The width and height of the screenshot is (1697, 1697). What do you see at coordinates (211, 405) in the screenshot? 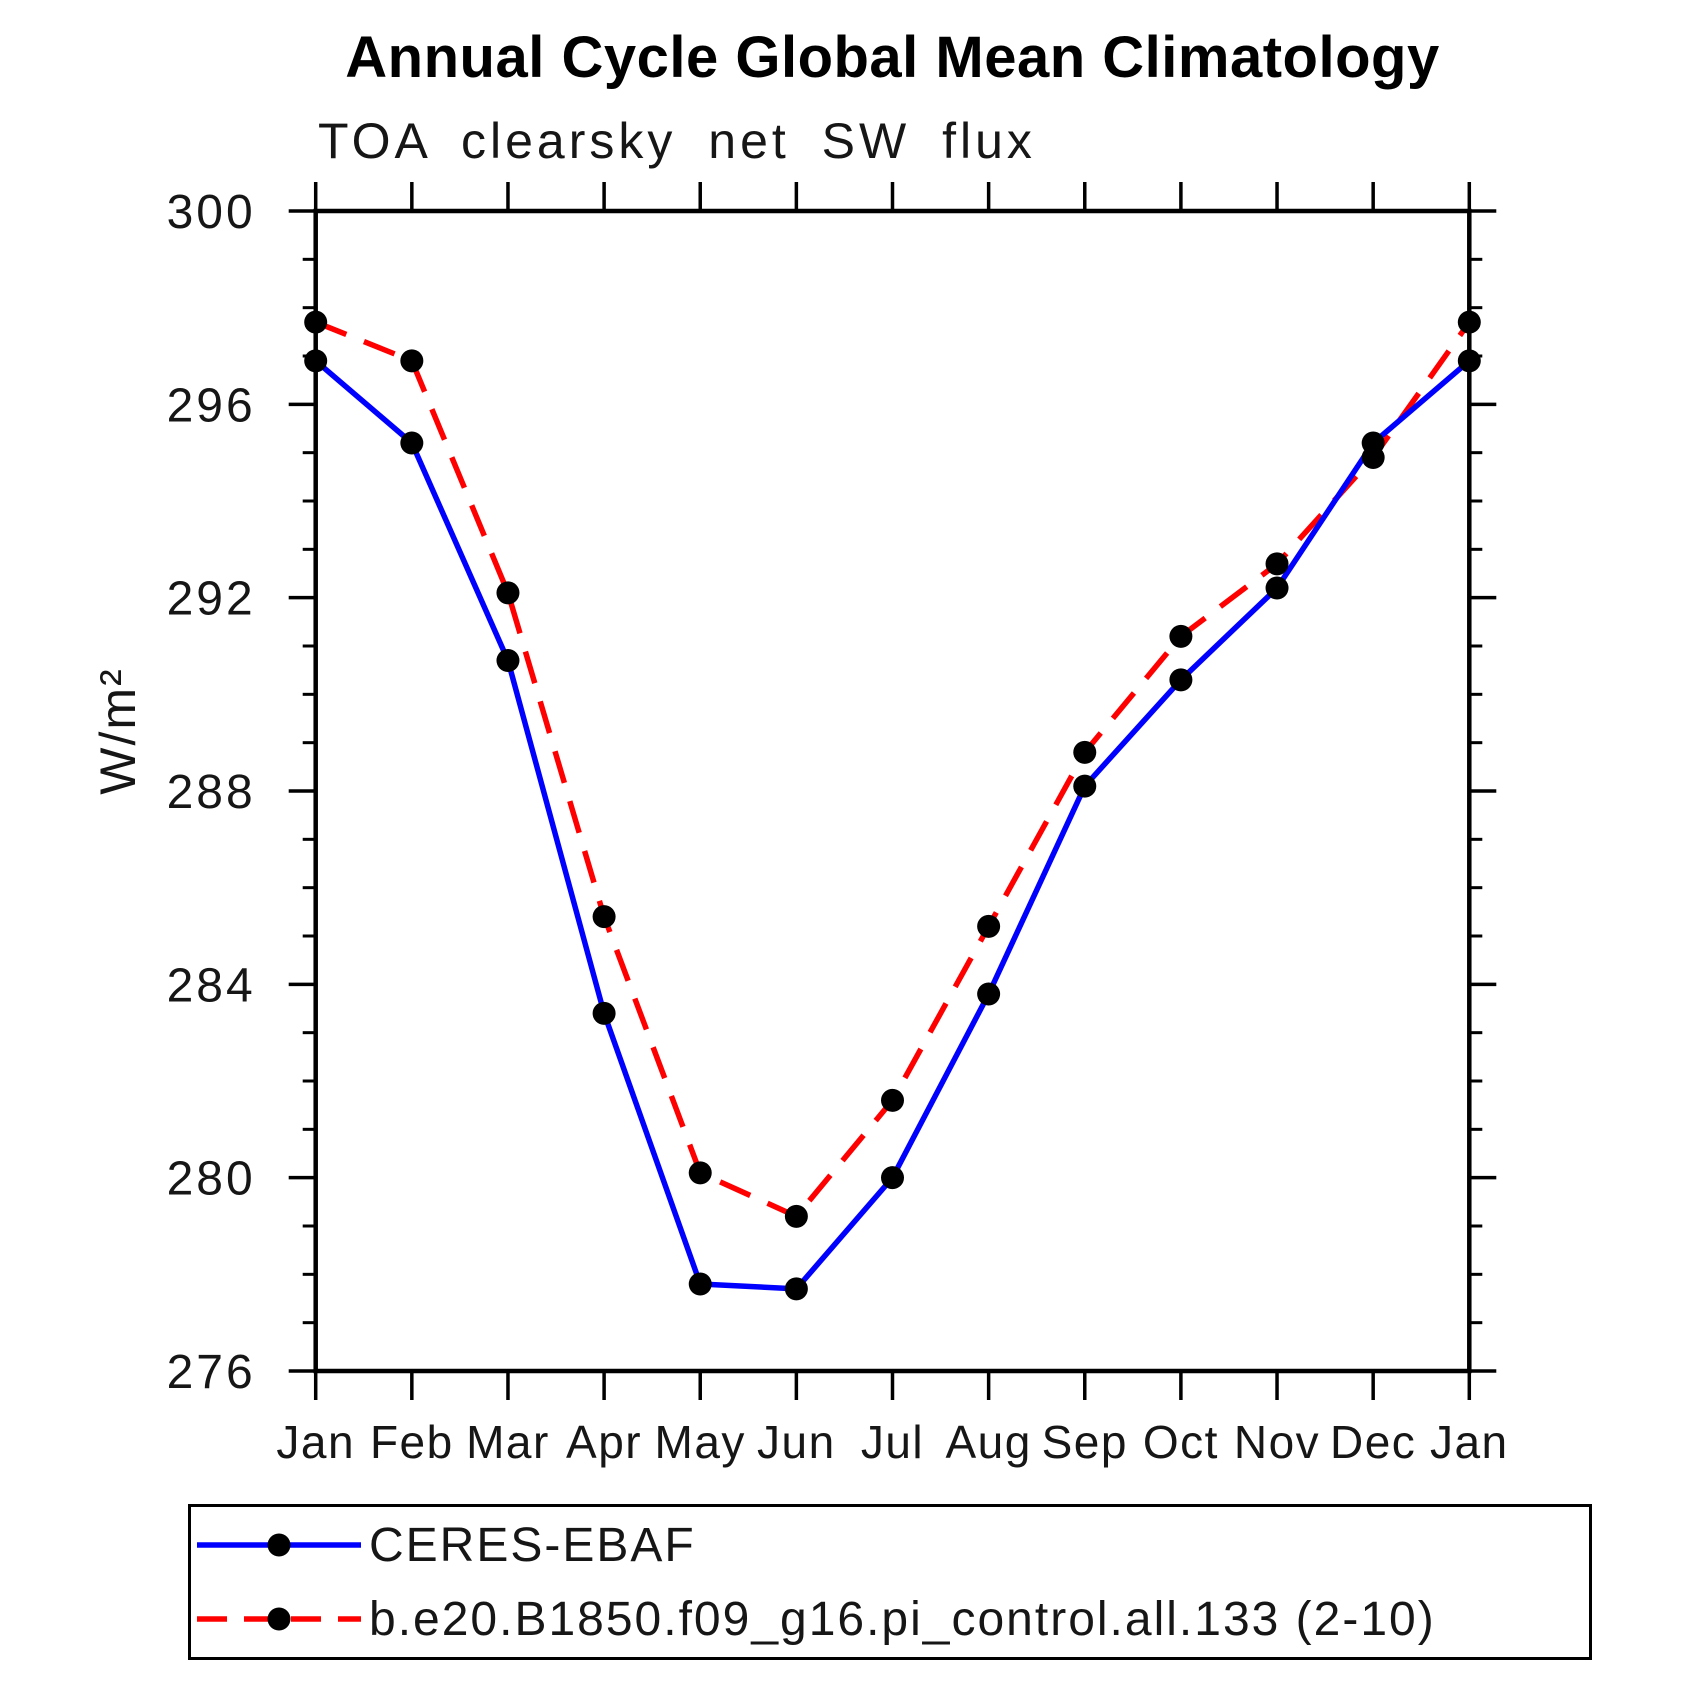
I see `y-tick-label: 296` at bounding box center [211, 405].